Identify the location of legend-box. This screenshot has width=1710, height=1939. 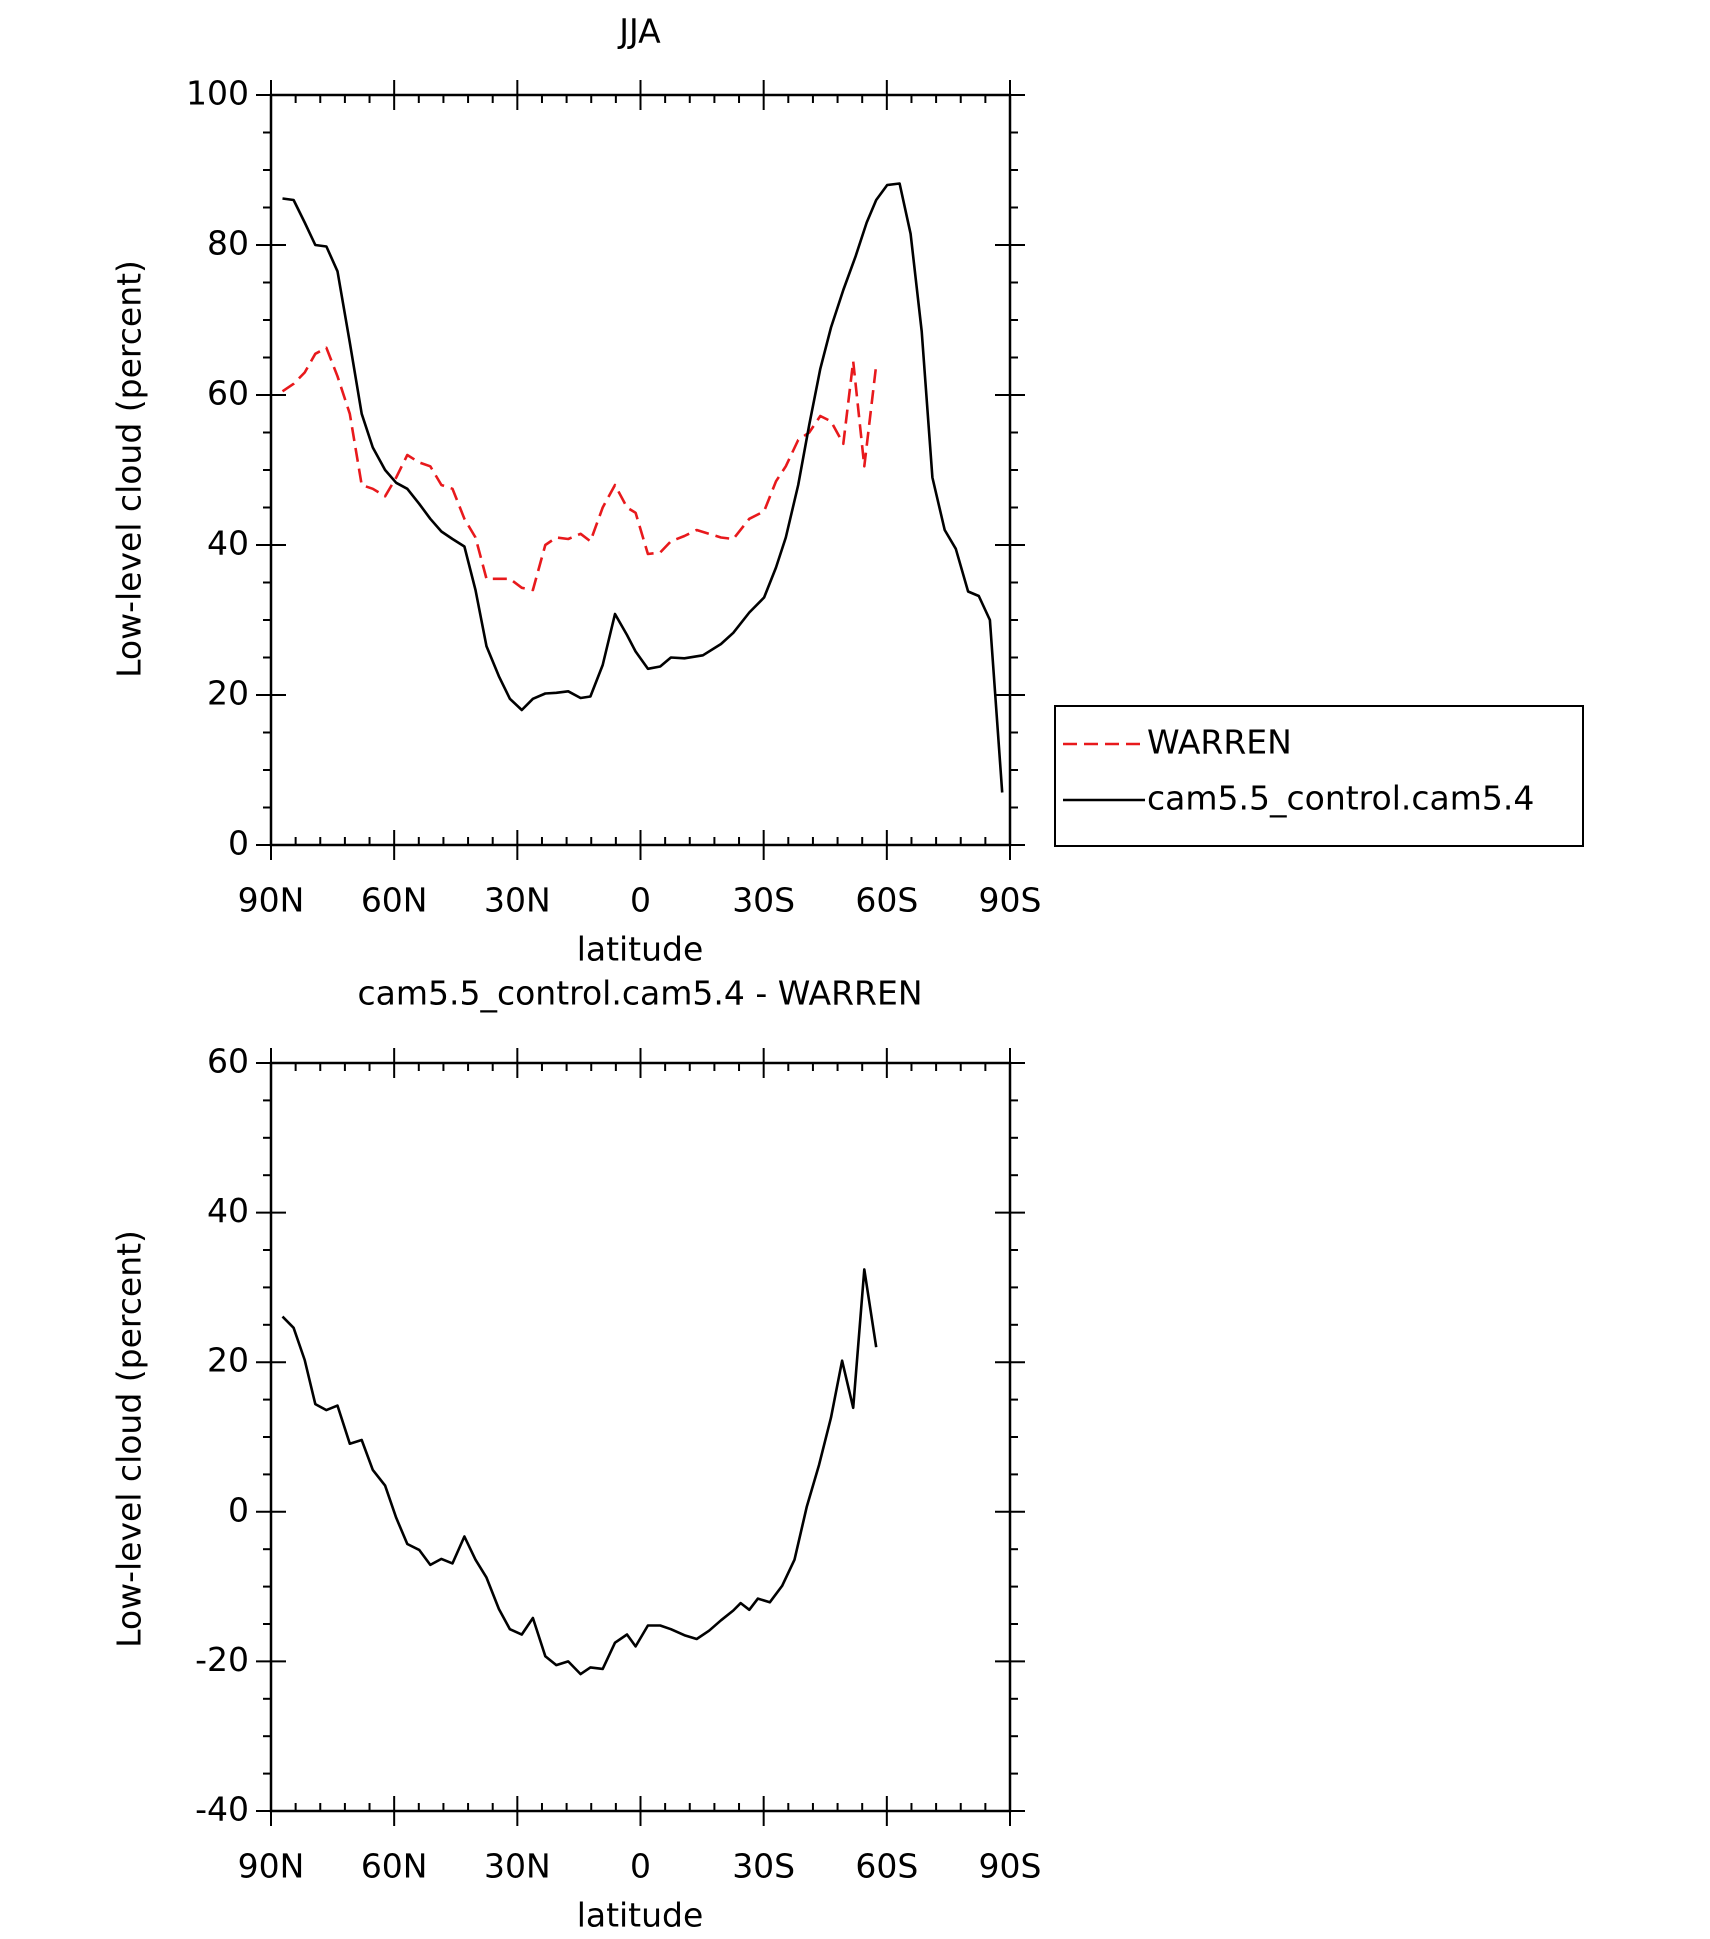
(1319, 776).